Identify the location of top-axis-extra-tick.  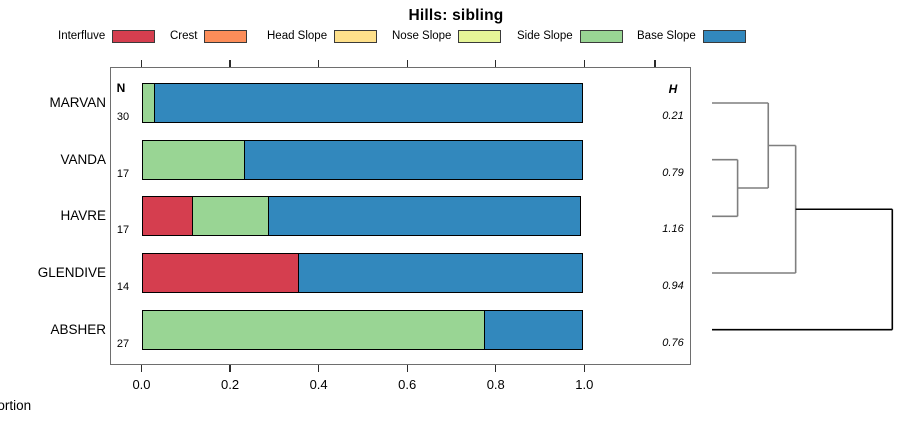
(655, 63).